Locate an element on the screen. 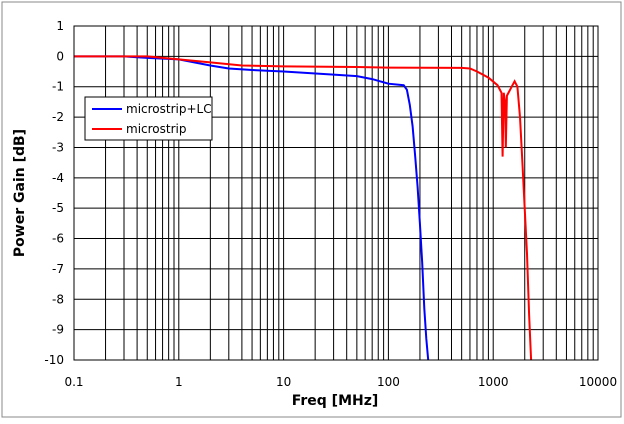 The image size is (624, 424). y-tick-label: 0 is located at coordinates (60, 56).